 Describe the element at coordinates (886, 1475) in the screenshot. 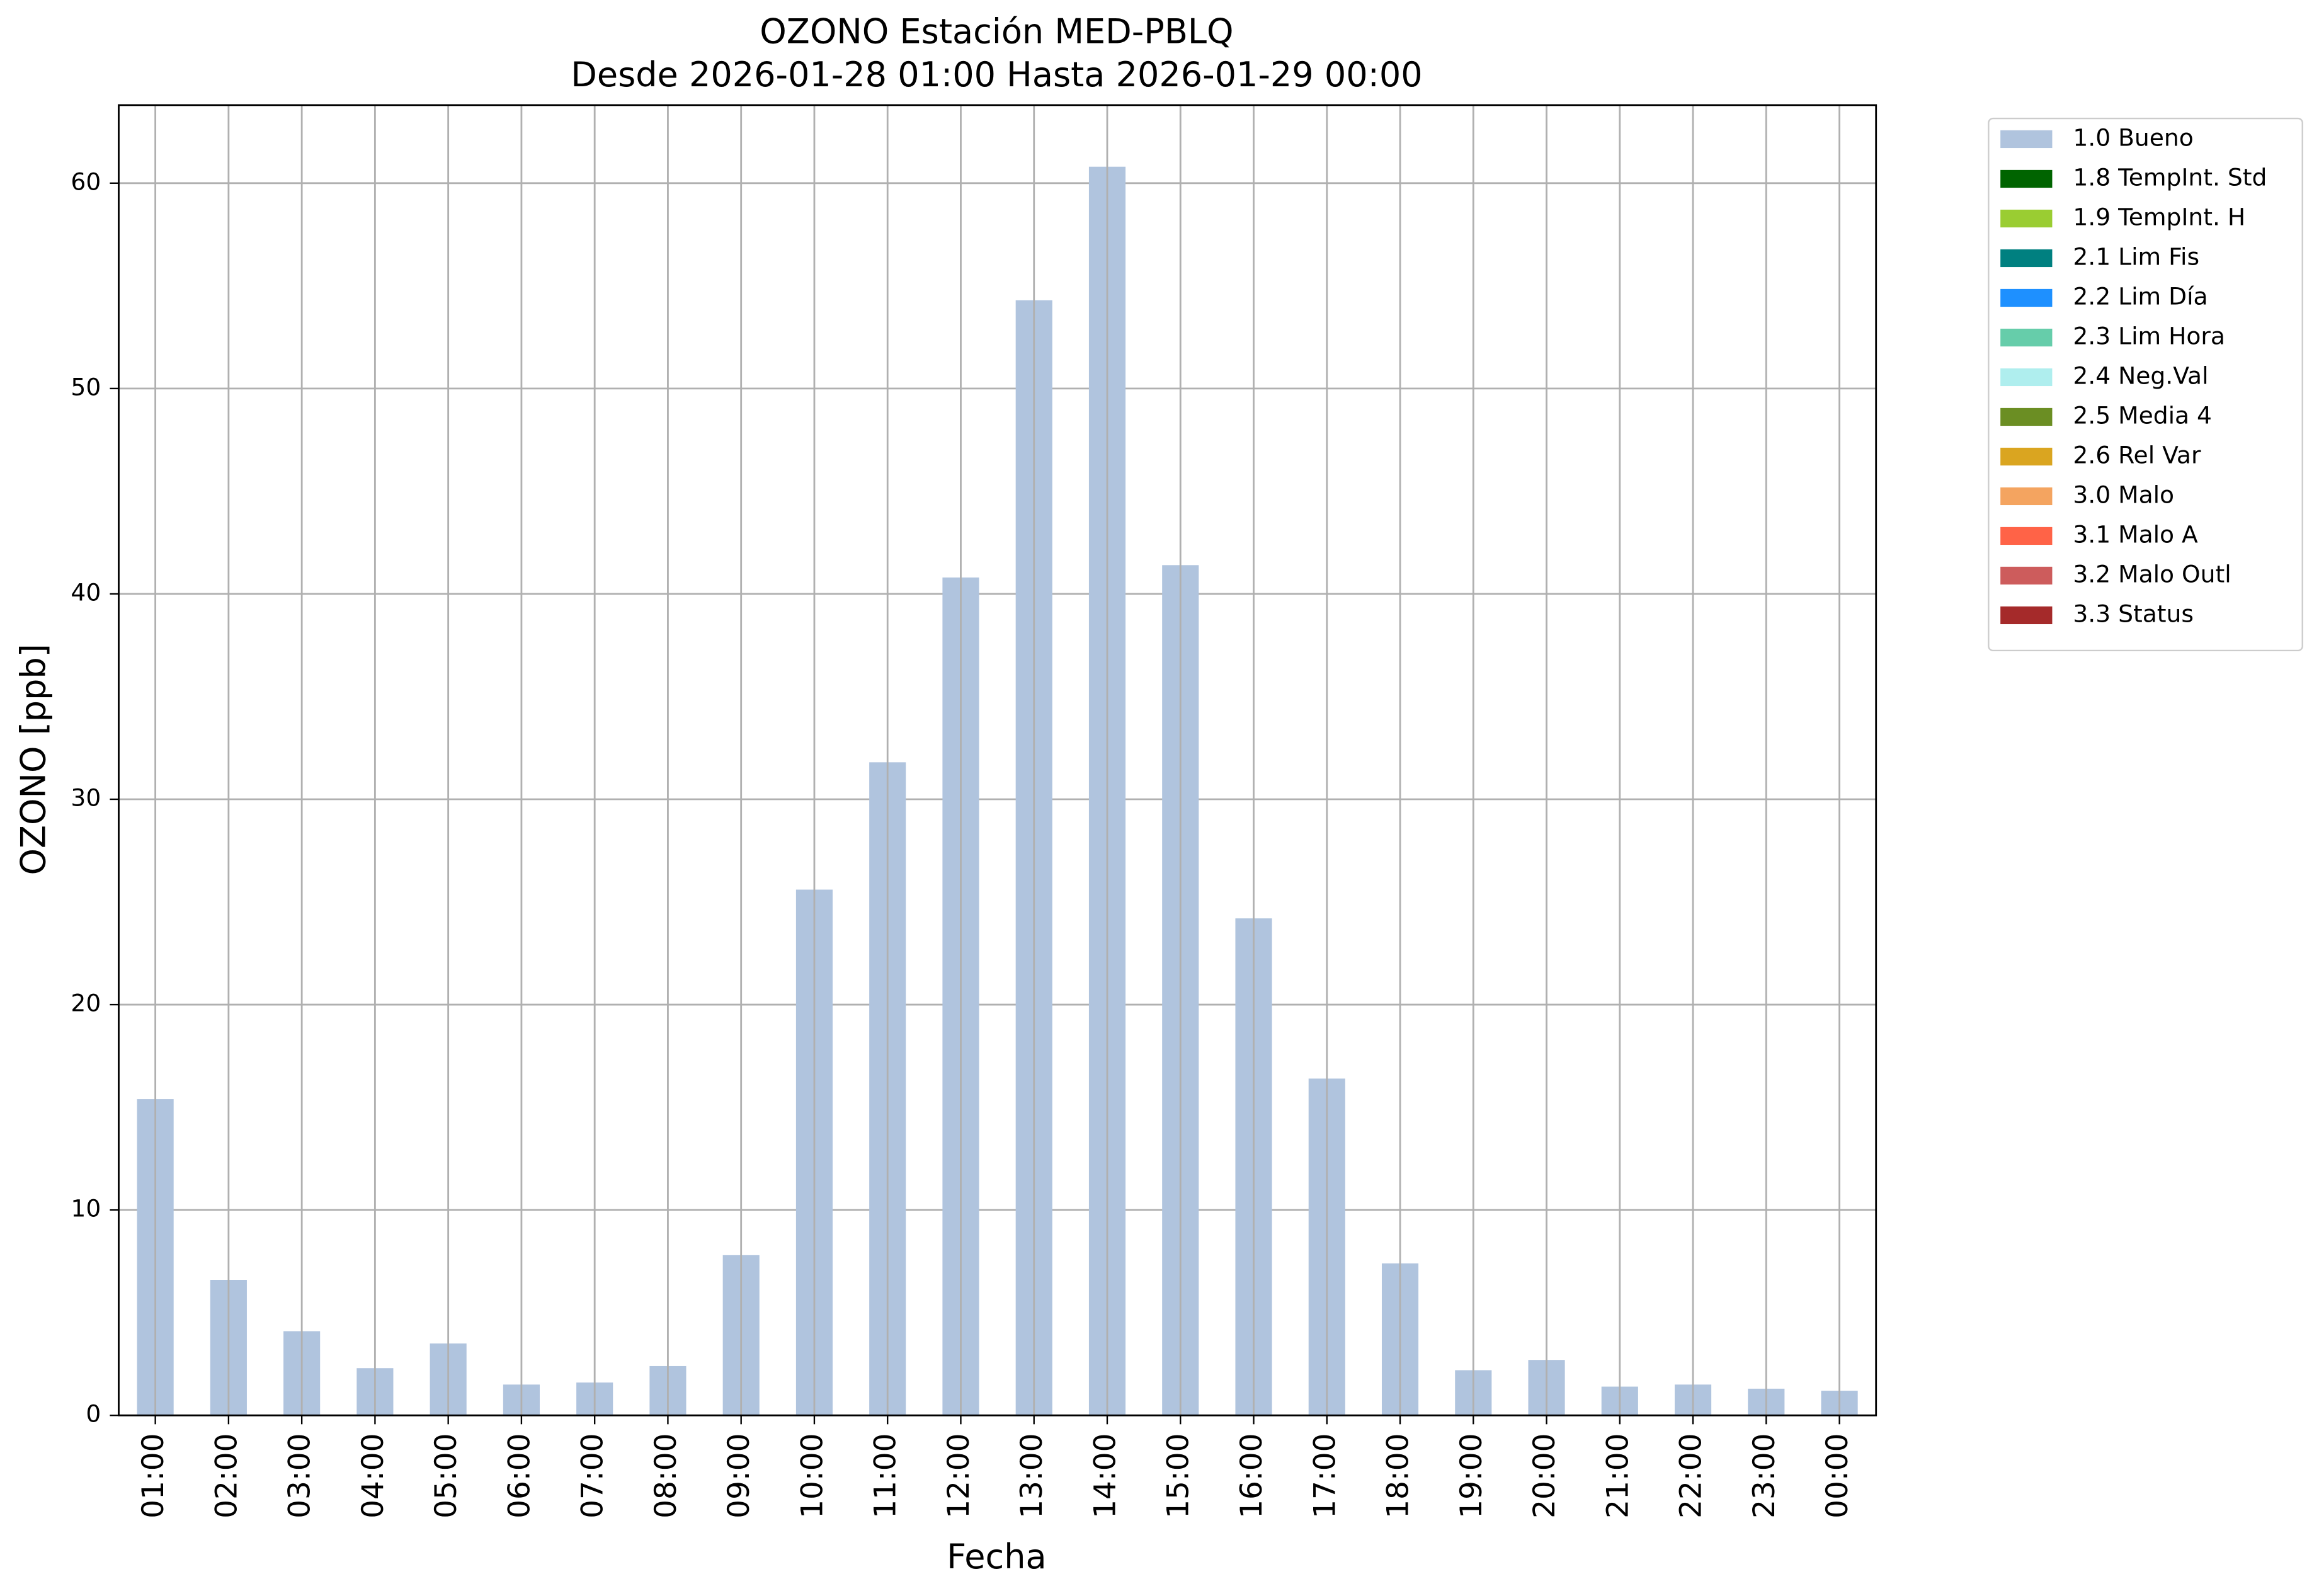

I see `x-tick-label: 11:00` at that location.